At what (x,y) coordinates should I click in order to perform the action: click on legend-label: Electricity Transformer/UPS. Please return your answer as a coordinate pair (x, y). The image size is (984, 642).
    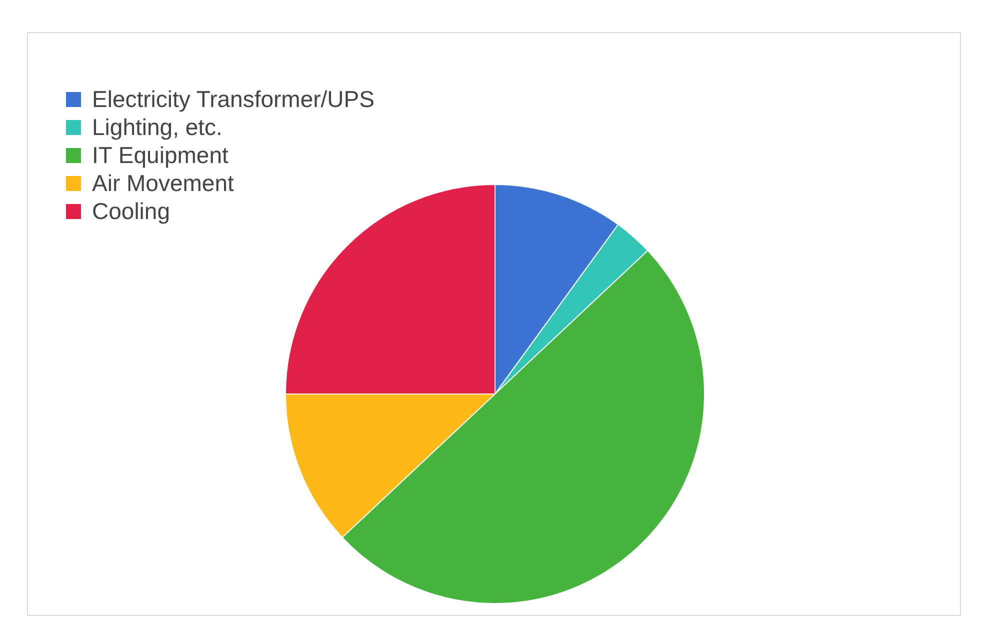
    Looking at the image, I should click on (233, 99).